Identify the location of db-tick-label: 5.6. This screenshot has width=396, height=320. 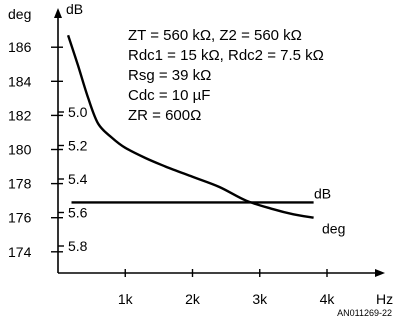
(78, 213).